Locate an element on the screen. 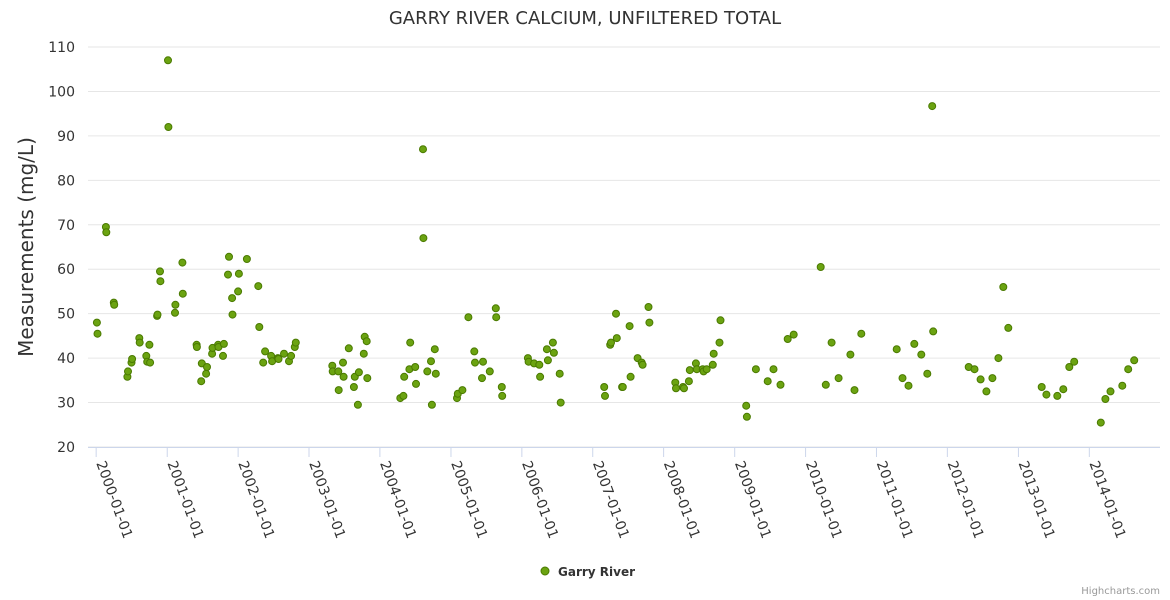  credits-link: Highcharts.com is located at coordinates (1120, 591).